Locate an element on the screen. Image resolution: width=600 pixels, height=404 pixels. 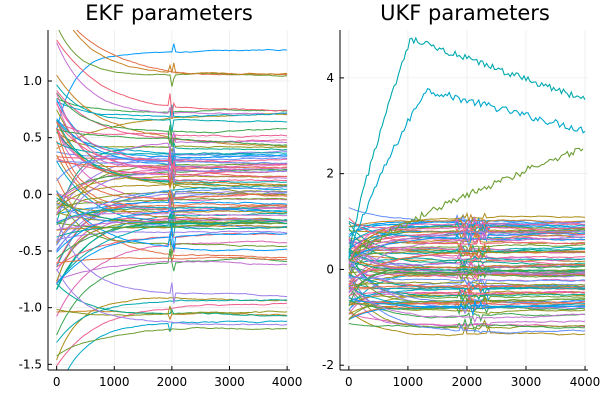
ekf-y-tick-label-0: -1.5 is located at coordinates (30, 364).